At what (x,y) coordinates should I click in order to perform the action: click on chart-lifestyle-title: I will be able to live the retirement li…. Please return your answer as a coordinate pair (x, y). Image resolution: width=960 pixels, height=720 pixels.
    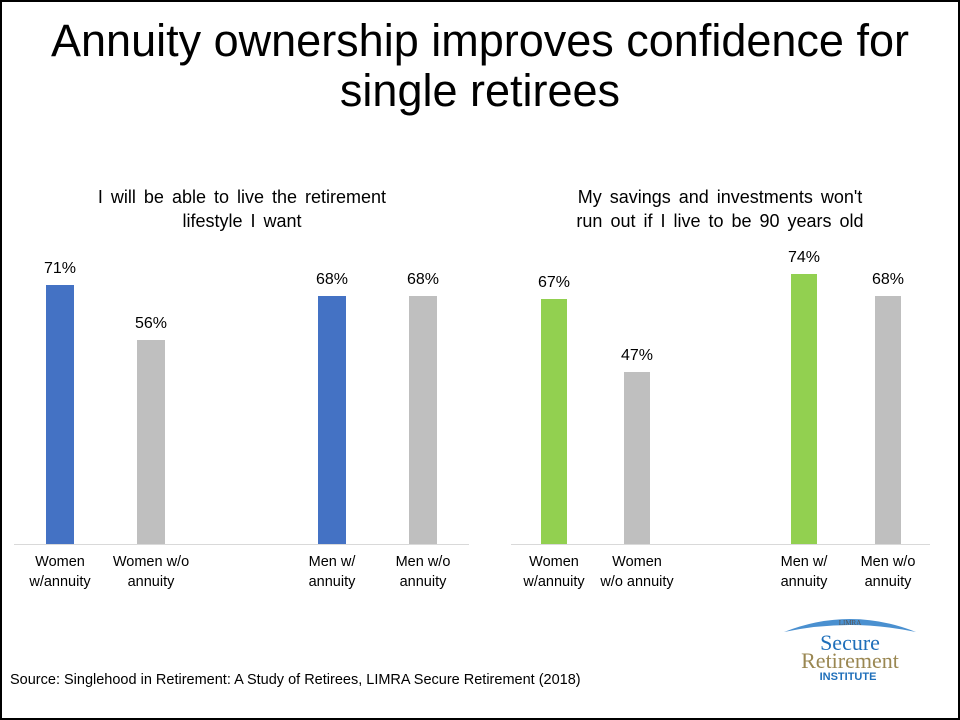
    Looking at the image, I should click on (242, 209).